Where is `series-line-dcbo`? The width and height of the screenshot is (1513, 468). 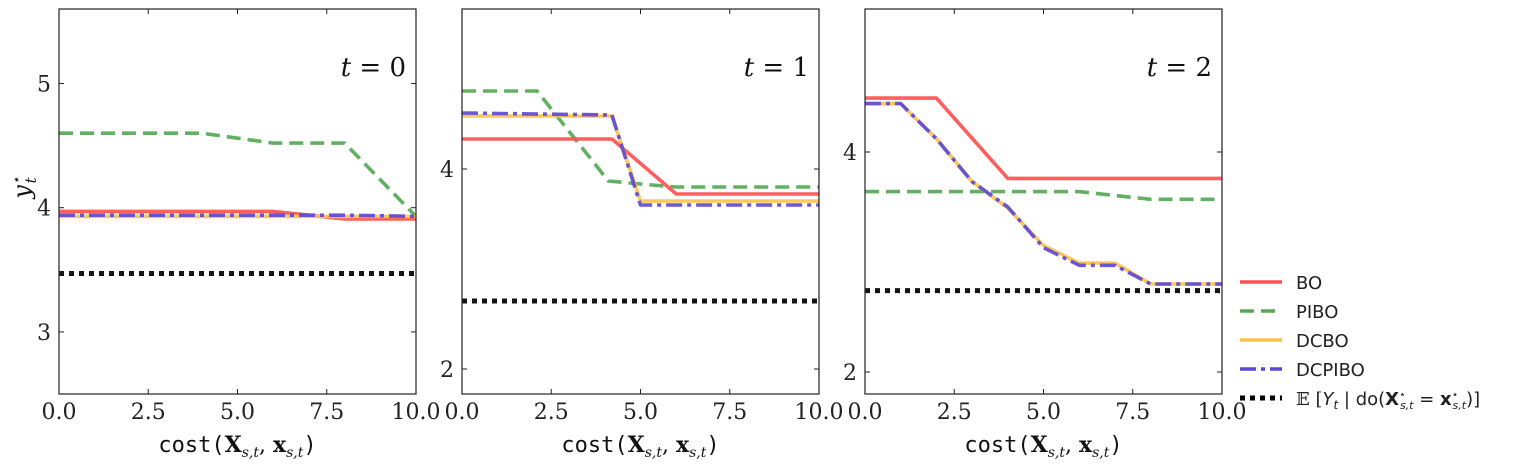 series-line-dcbo is located at coordinates (1043, 193).